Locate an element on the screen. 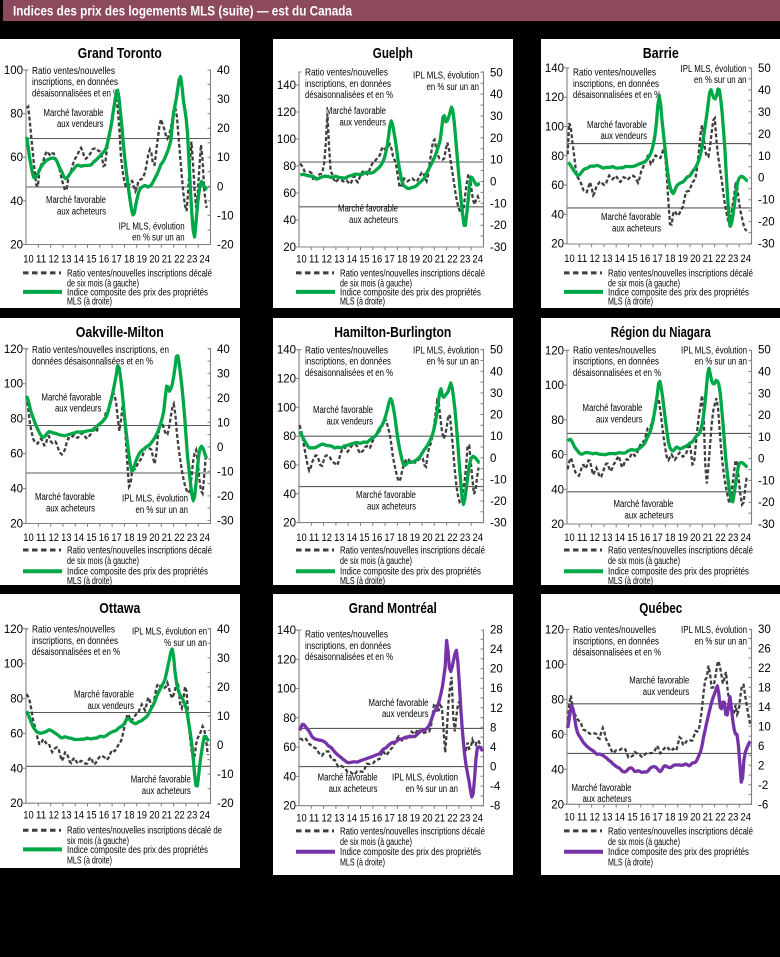  svg-text: Ottawa is located at coordinates (120, 608).